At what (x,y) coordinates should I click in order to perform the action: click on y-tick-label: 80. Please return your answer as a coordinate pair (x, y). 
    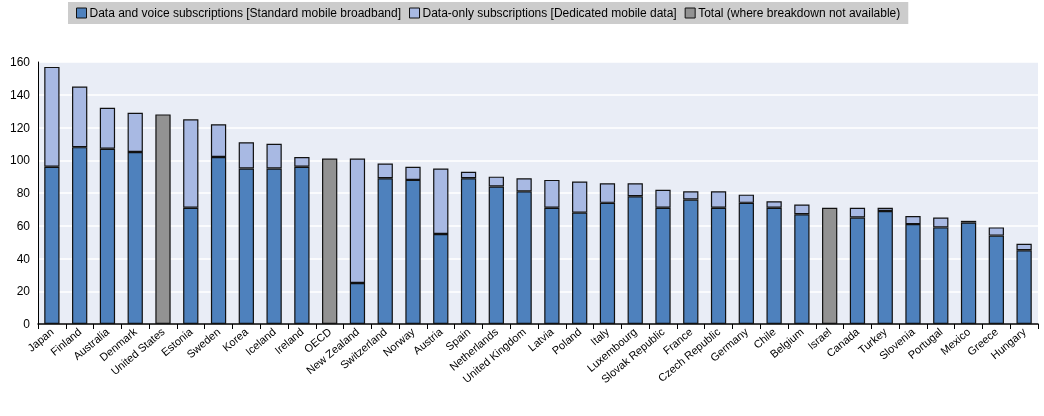
    Looking at the image, I should click on (23, 193).